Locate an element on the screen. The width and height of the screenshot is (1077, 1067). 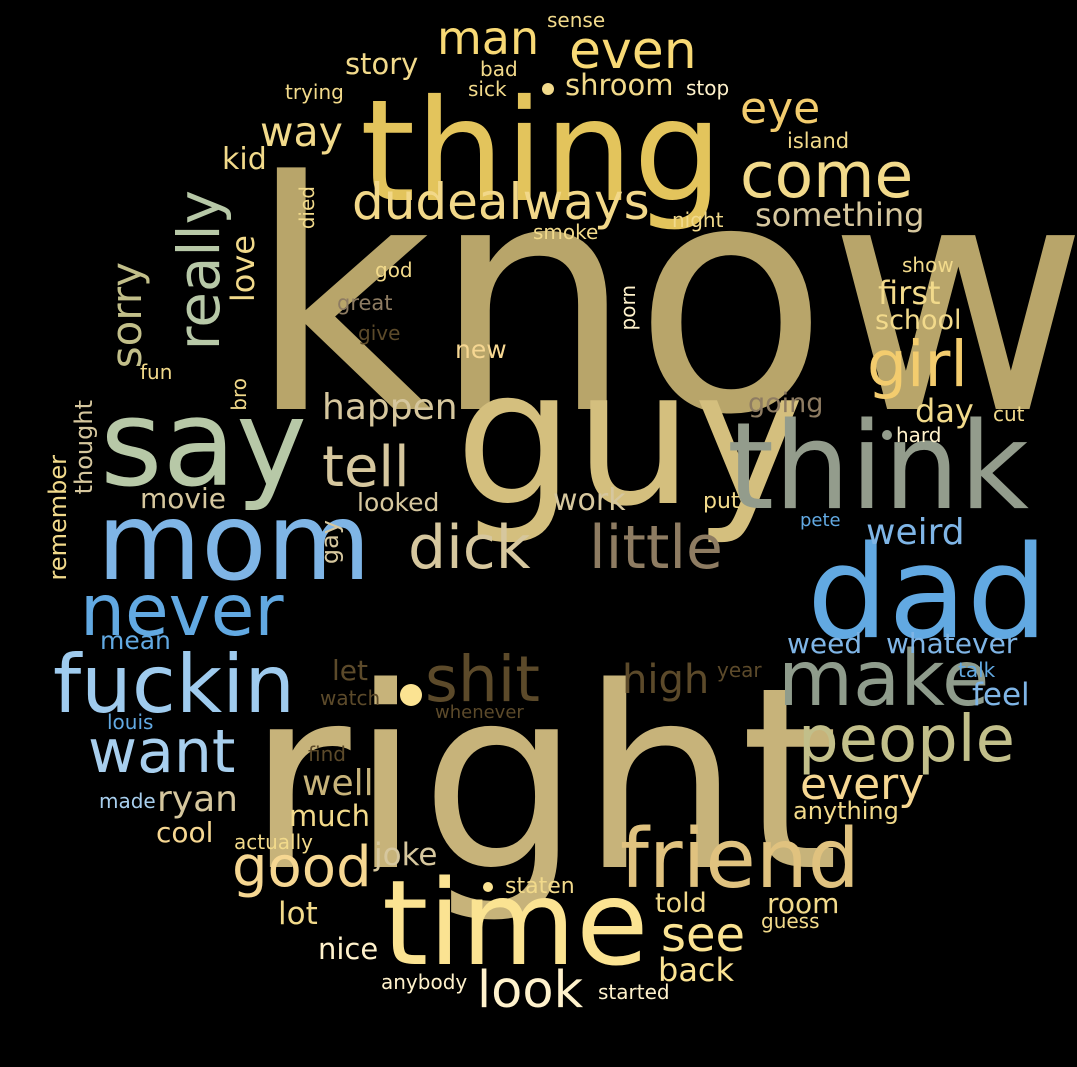
word-night: night is located at coordinates (698, 220).